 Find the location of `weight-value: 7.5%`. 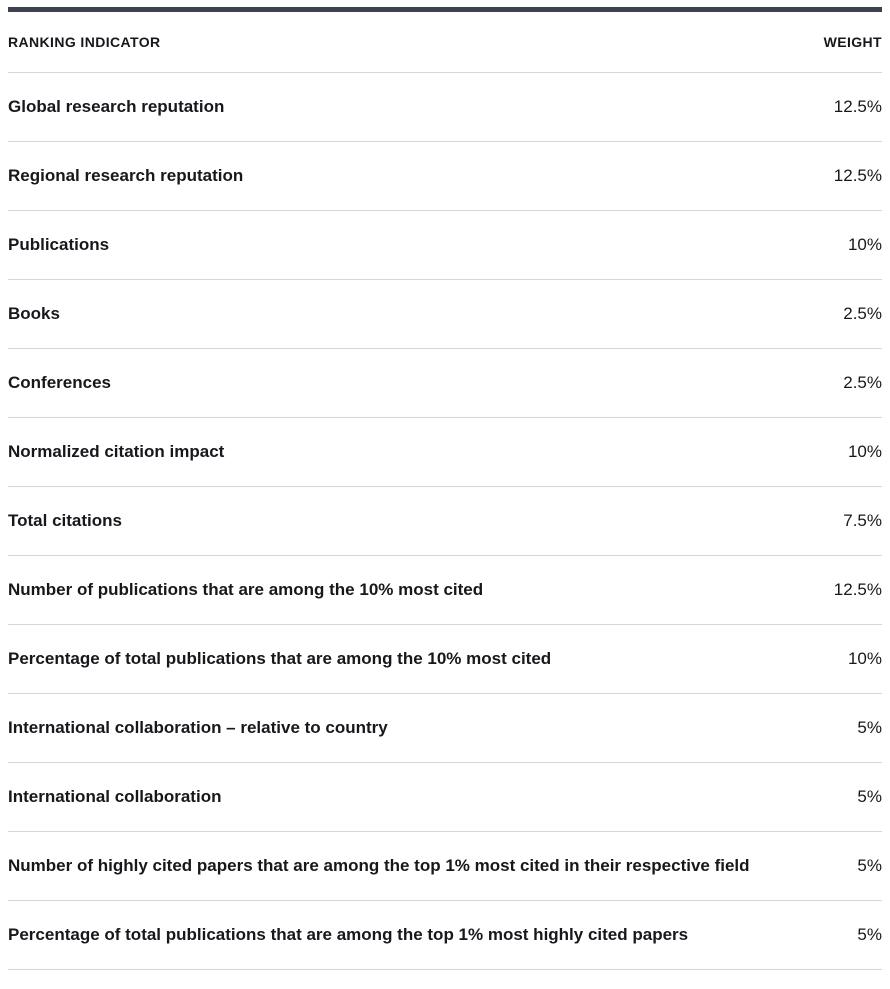

weight-value: 7.5% is located at coordinates (862, 520).